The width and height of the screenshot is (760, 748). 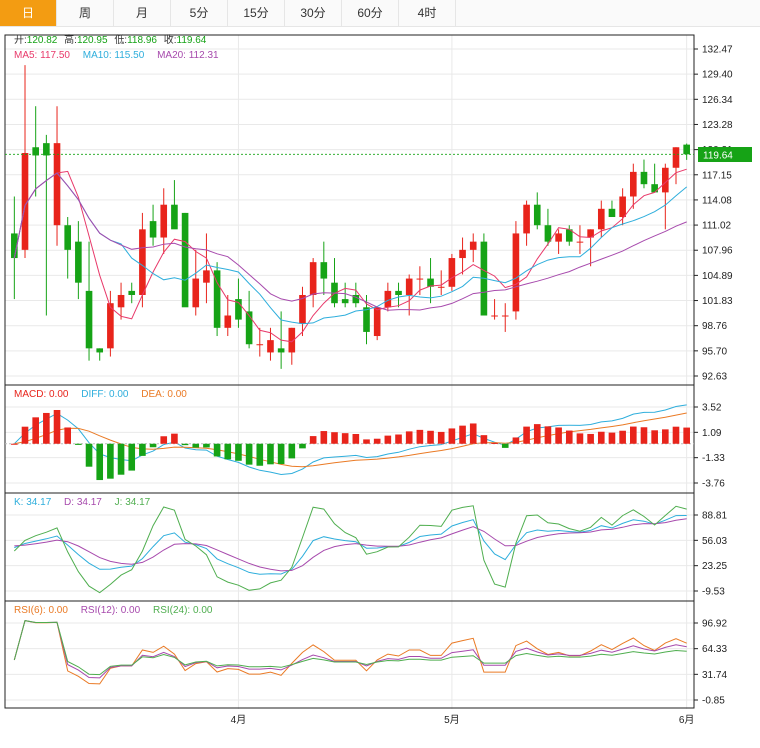 I want to click on price-ytick-label: 117.15, so click(x=717, y=175).